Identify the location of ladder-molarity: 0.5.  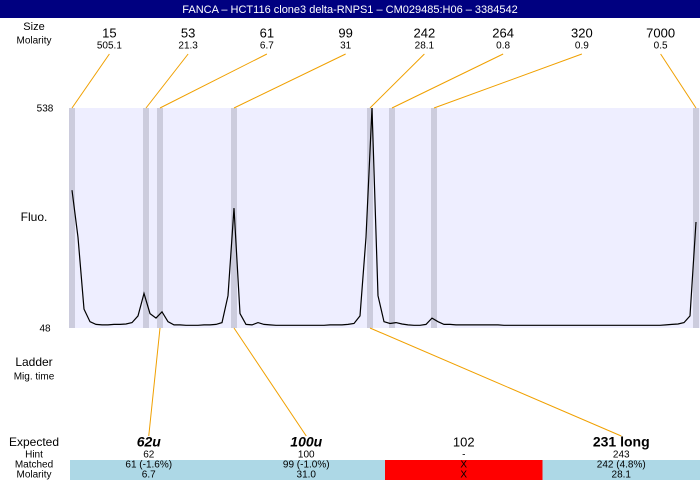
(661, 46).